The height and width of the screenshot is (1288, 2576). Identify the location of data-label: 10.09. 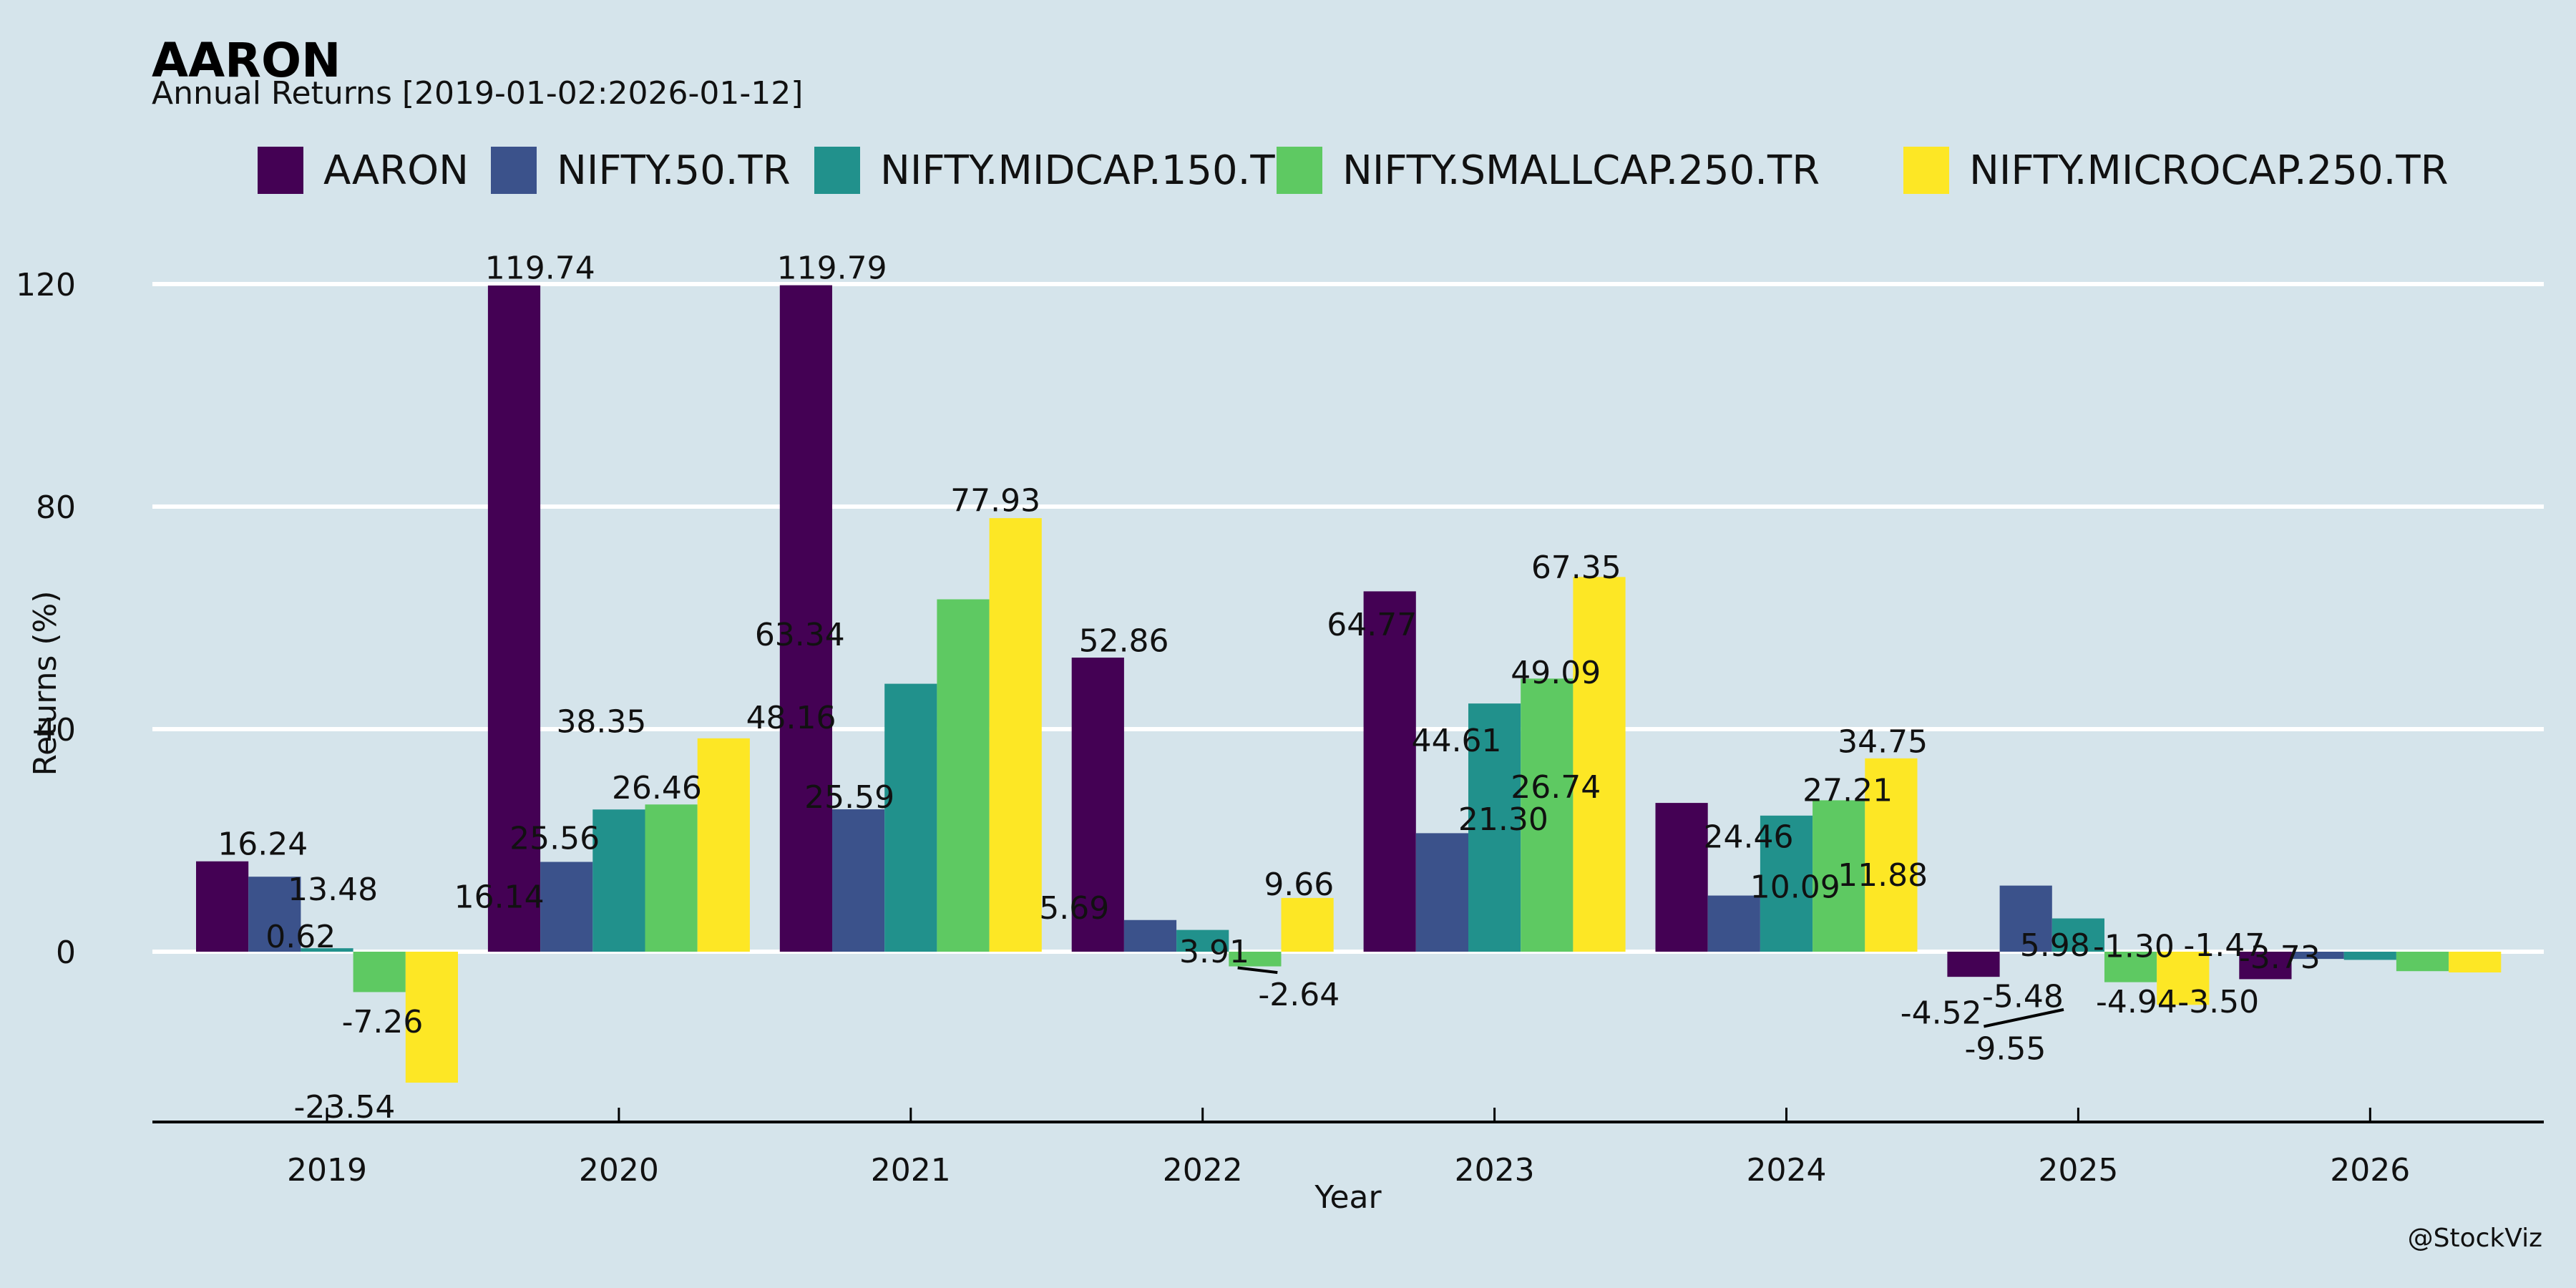
(1795, 887).